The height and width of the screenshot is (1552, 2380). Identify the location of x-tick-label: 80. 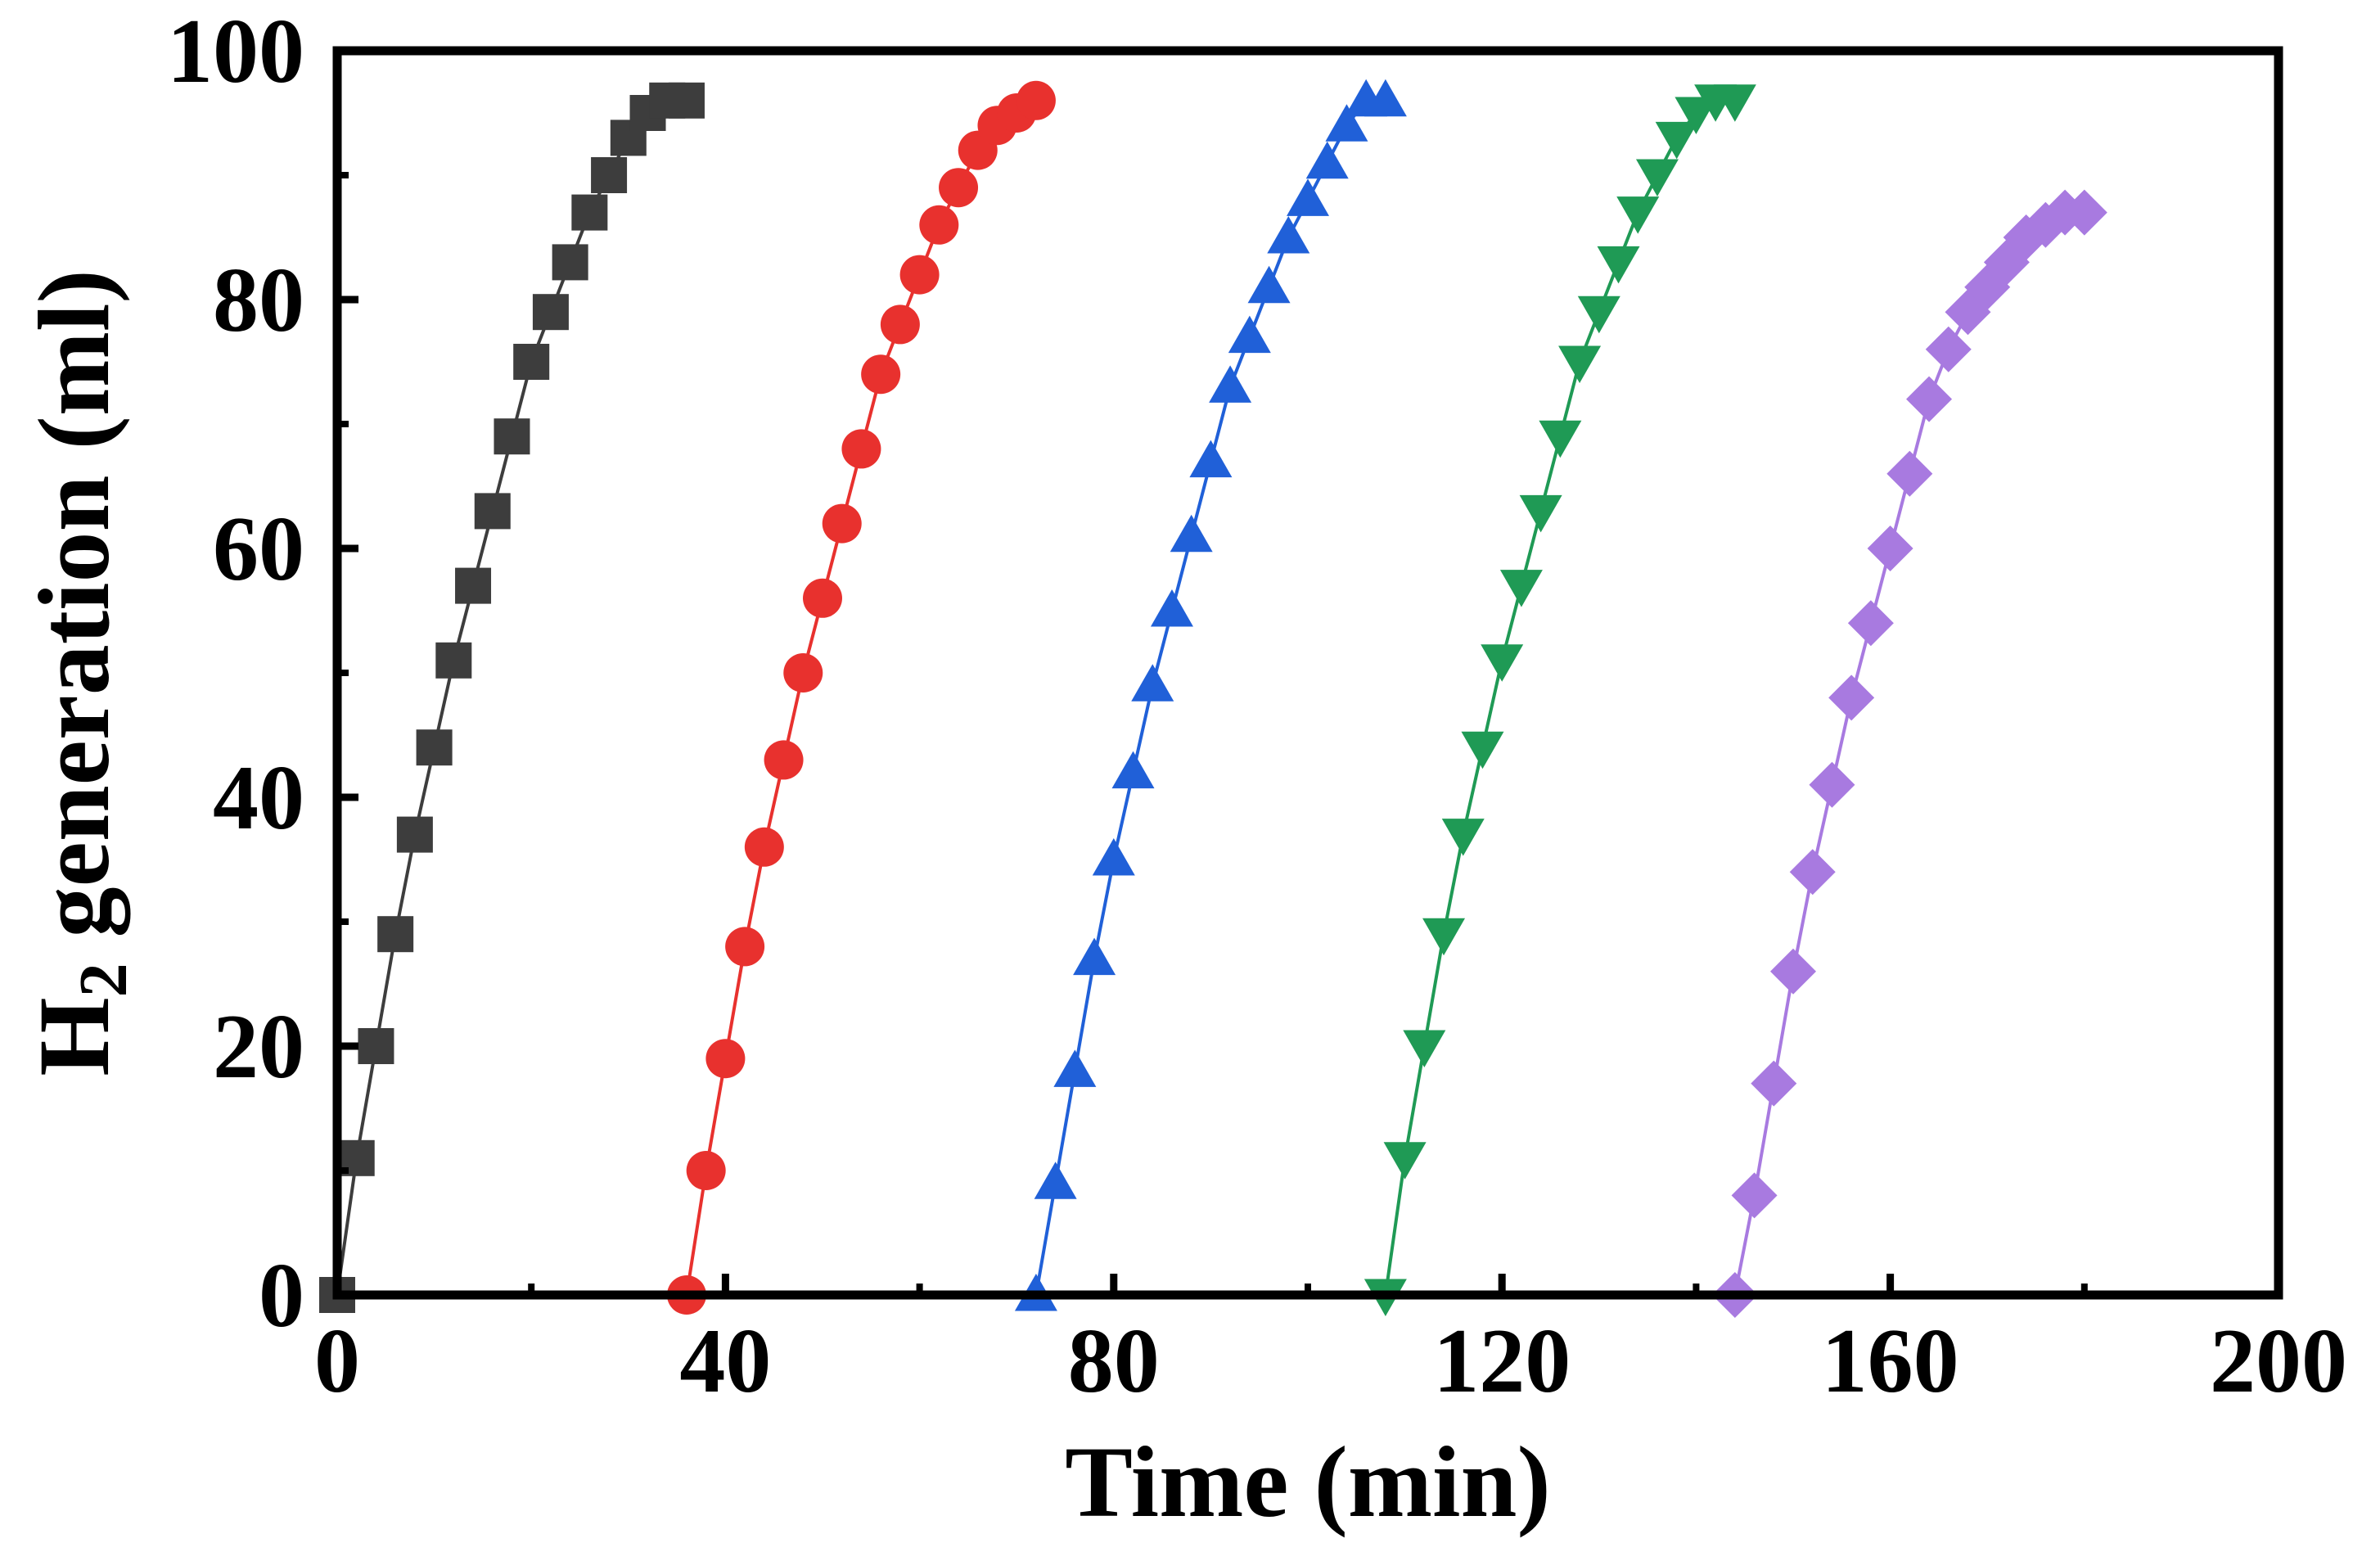
(1114, 1361).